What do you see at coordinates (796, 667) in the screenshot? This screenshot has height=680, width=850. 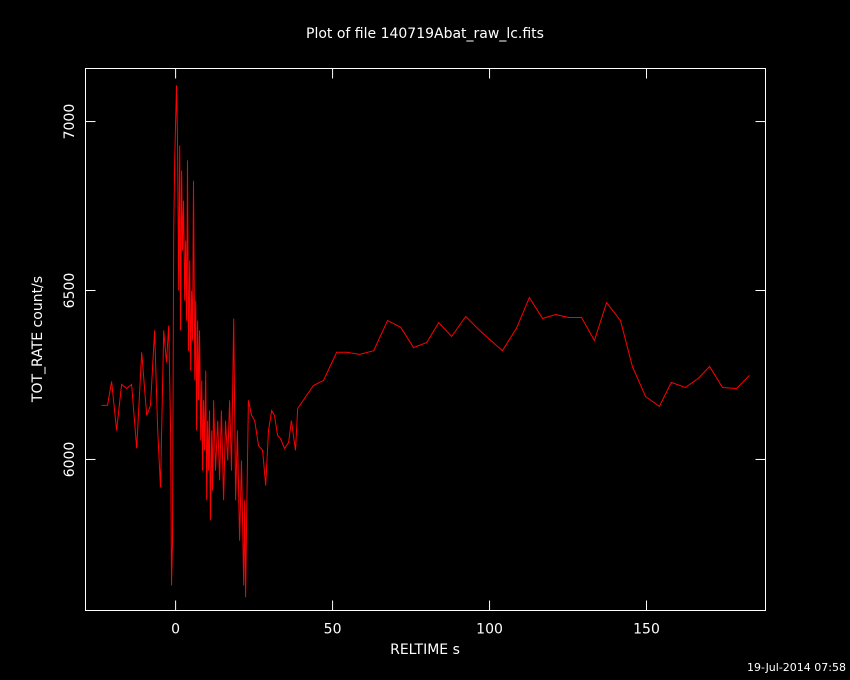 I see `timestamp: 19-Jul-2014 07:58` at bounding box center [796, 667].